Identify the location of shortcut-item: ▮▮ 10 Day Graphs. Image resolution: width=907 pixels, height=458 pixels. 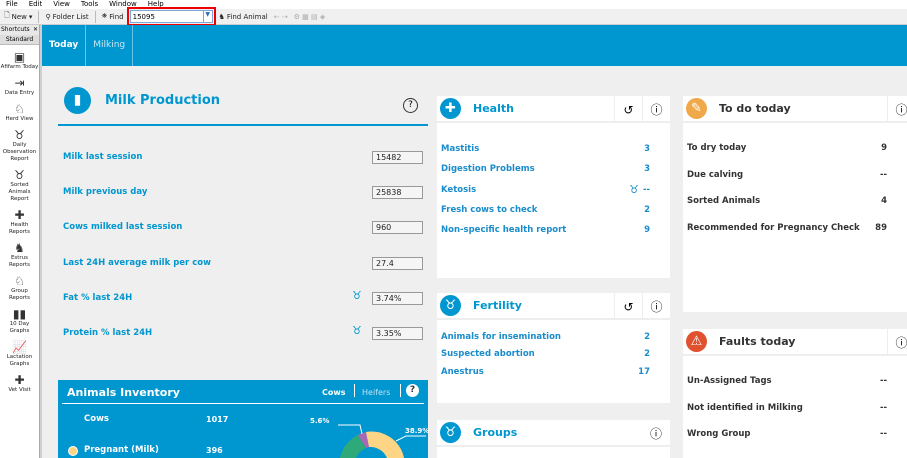
(19, 321).